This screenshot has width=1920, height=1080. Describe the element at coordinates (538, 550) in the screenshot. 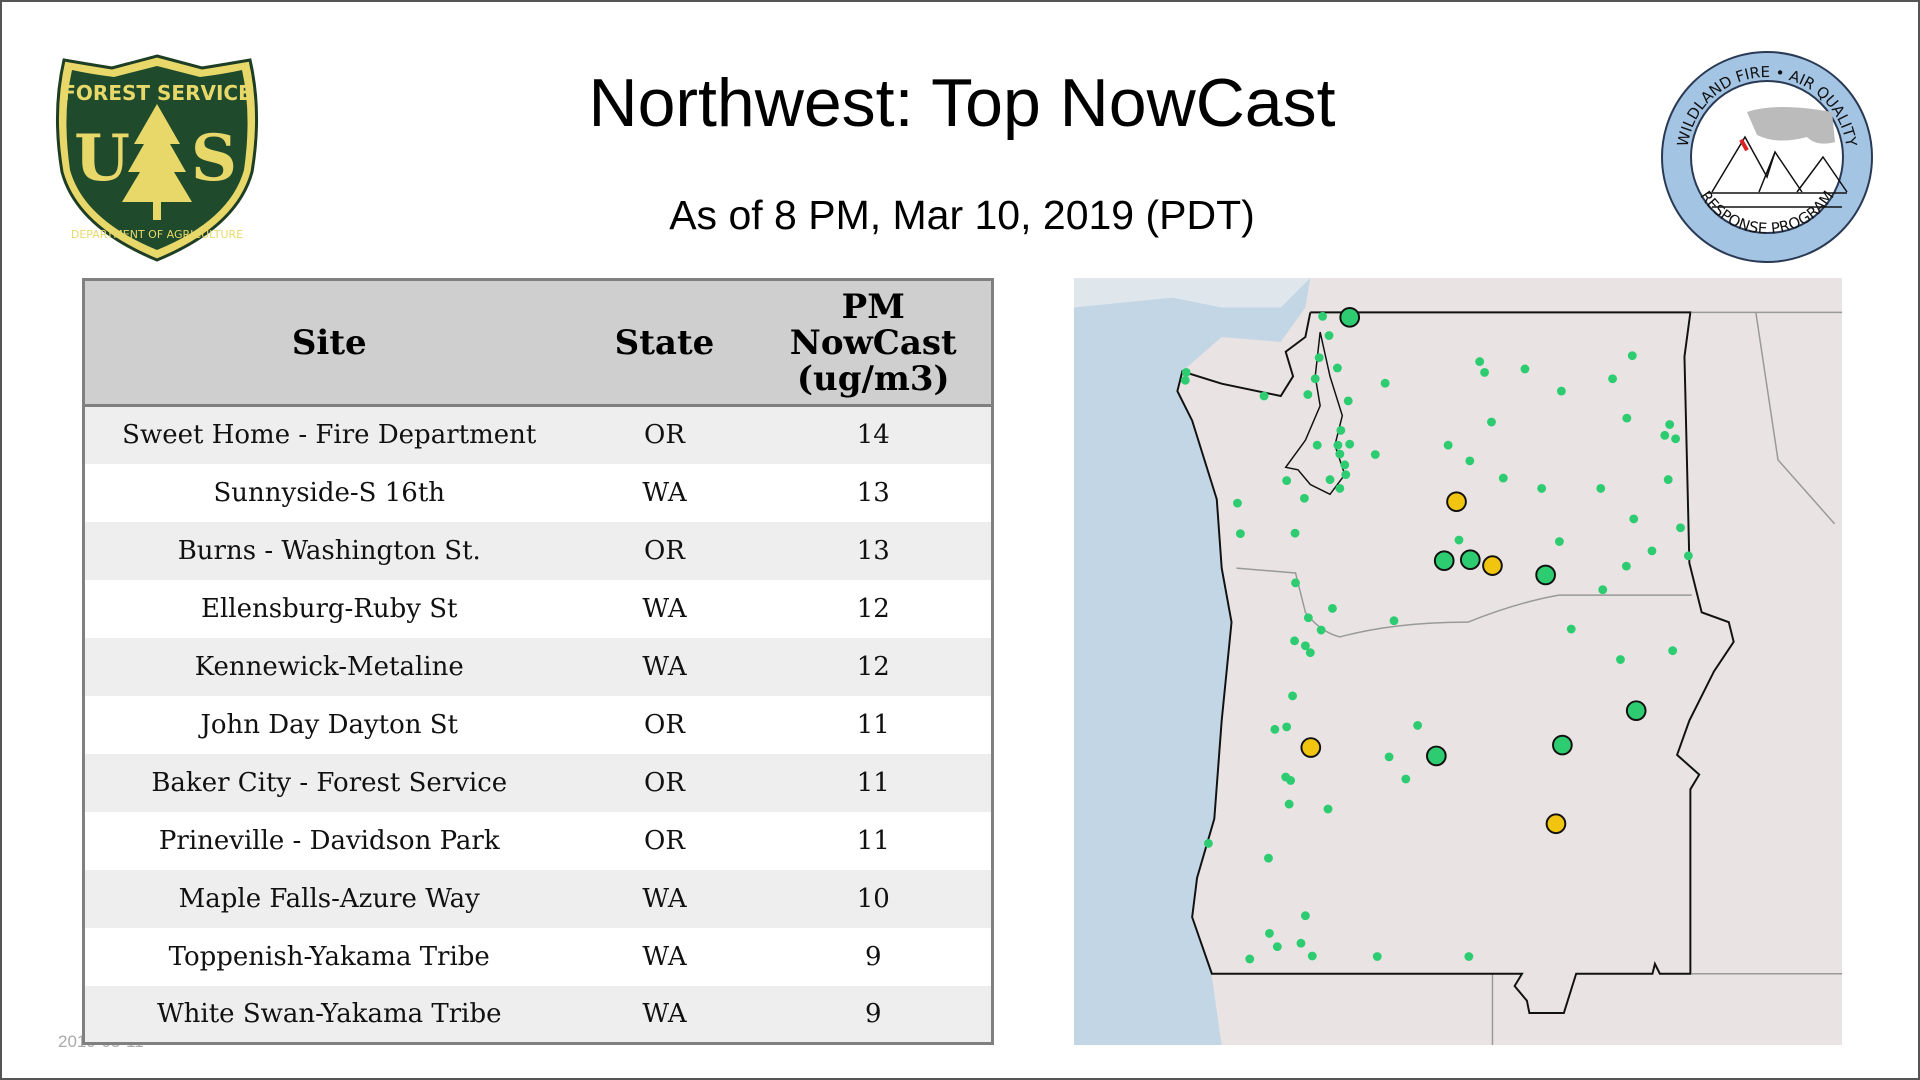

I see `table-row: Burns - Washington St. OR 13` at that location.